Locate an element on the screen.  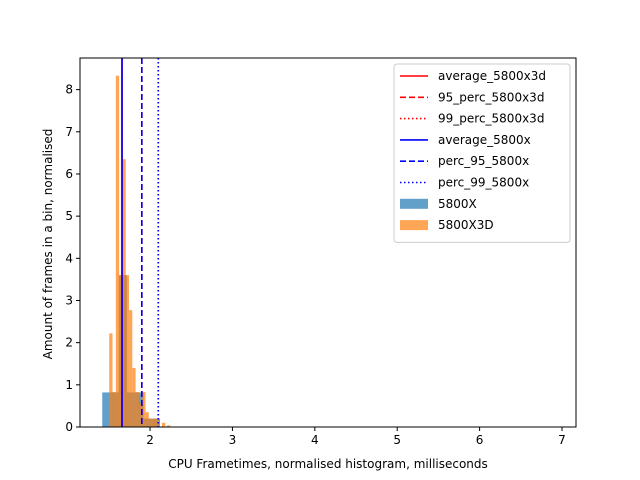
y-tick-label: 1 is located at coordinates (69, 385).